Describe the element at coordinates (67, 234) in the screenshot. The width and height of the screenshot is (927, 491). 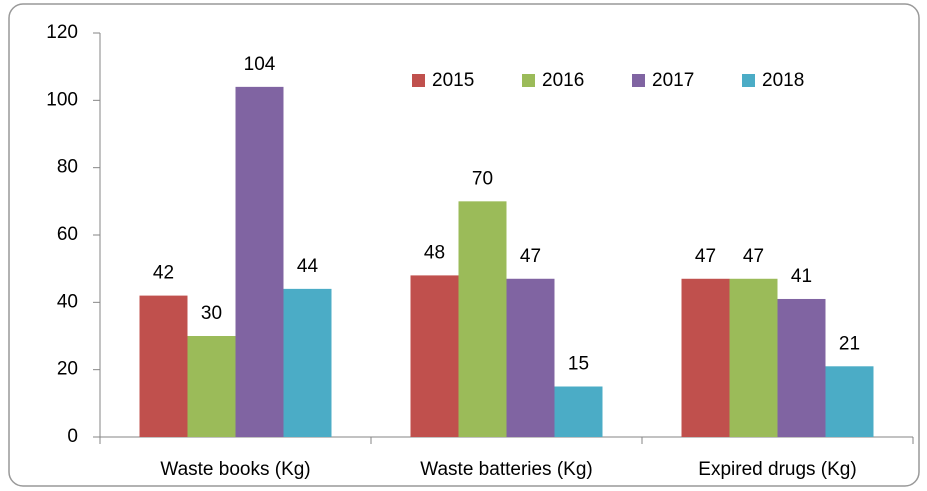
I see `y-tick-label: 60` at that location.